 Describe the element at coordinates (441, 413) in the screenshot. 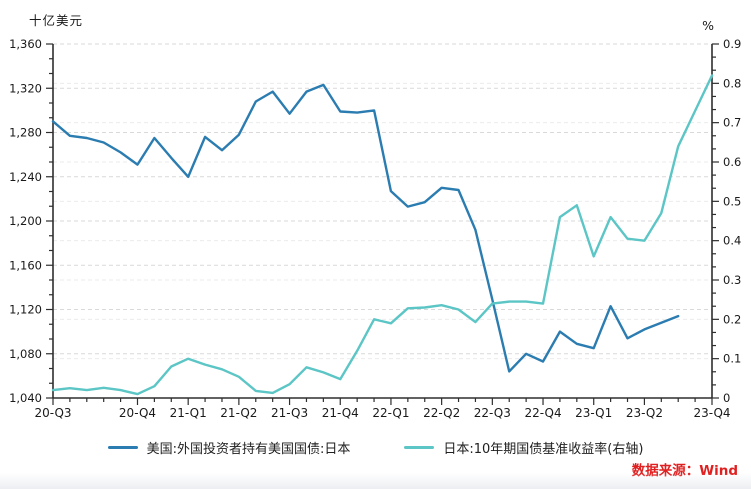

I see `svg-text: 22-Q2` at that location.